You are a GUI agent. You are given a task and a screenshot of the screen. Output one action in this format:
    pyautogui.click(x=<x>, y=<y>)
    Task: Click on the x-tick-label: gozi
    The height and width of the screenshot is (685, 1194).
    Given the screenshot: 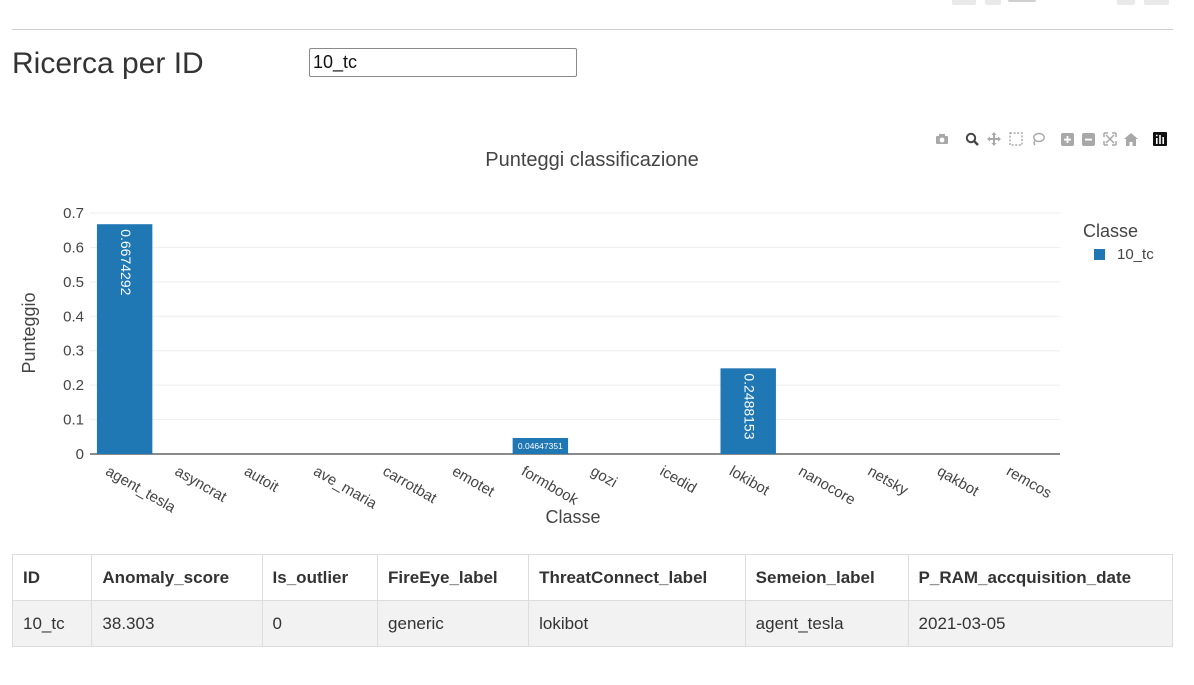 What is the action you would take?
    pyautogui.click(x=604, y=477)
    